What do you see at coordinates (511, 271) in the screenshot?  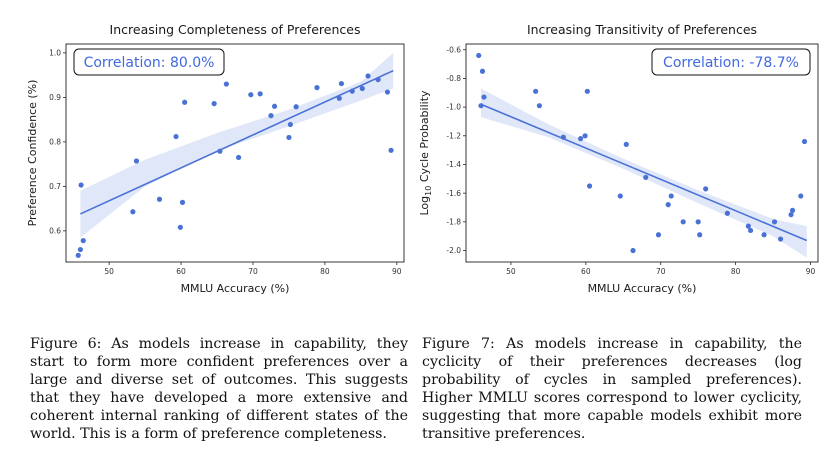 I see `x-tick-label: 50` at bounding box center [511, 271].